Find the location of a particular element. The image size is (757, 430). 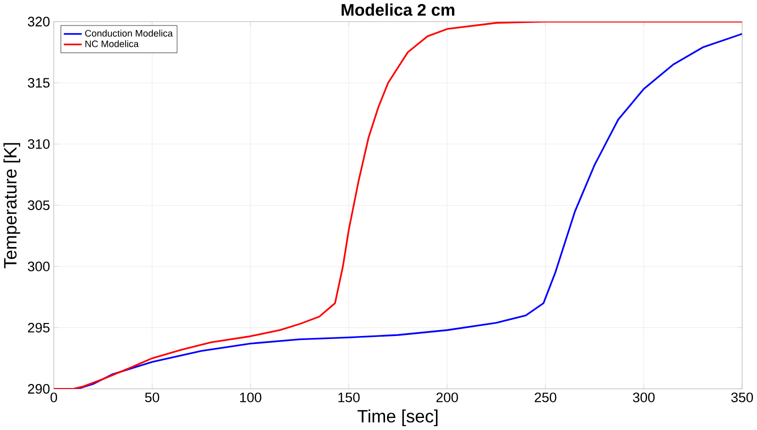

x-tick-label: 250 is located at coordinates (545, 397).